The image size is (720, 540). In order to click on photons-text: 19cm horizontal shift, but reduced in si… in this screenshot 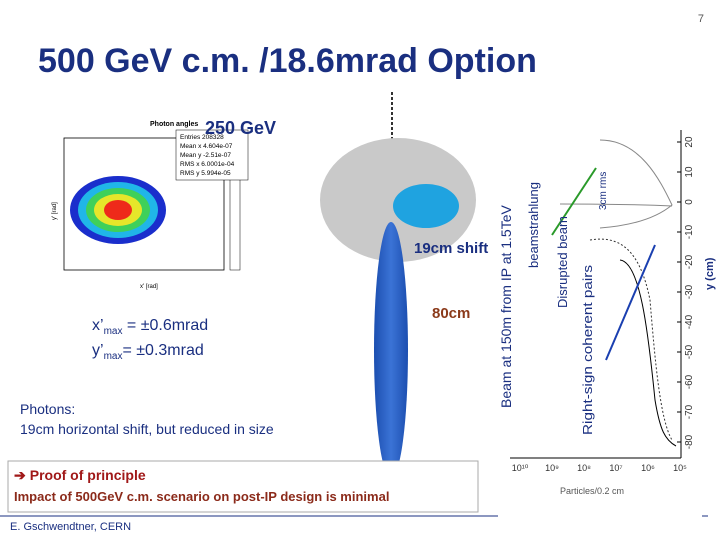, I will do `click(147, 429)`.